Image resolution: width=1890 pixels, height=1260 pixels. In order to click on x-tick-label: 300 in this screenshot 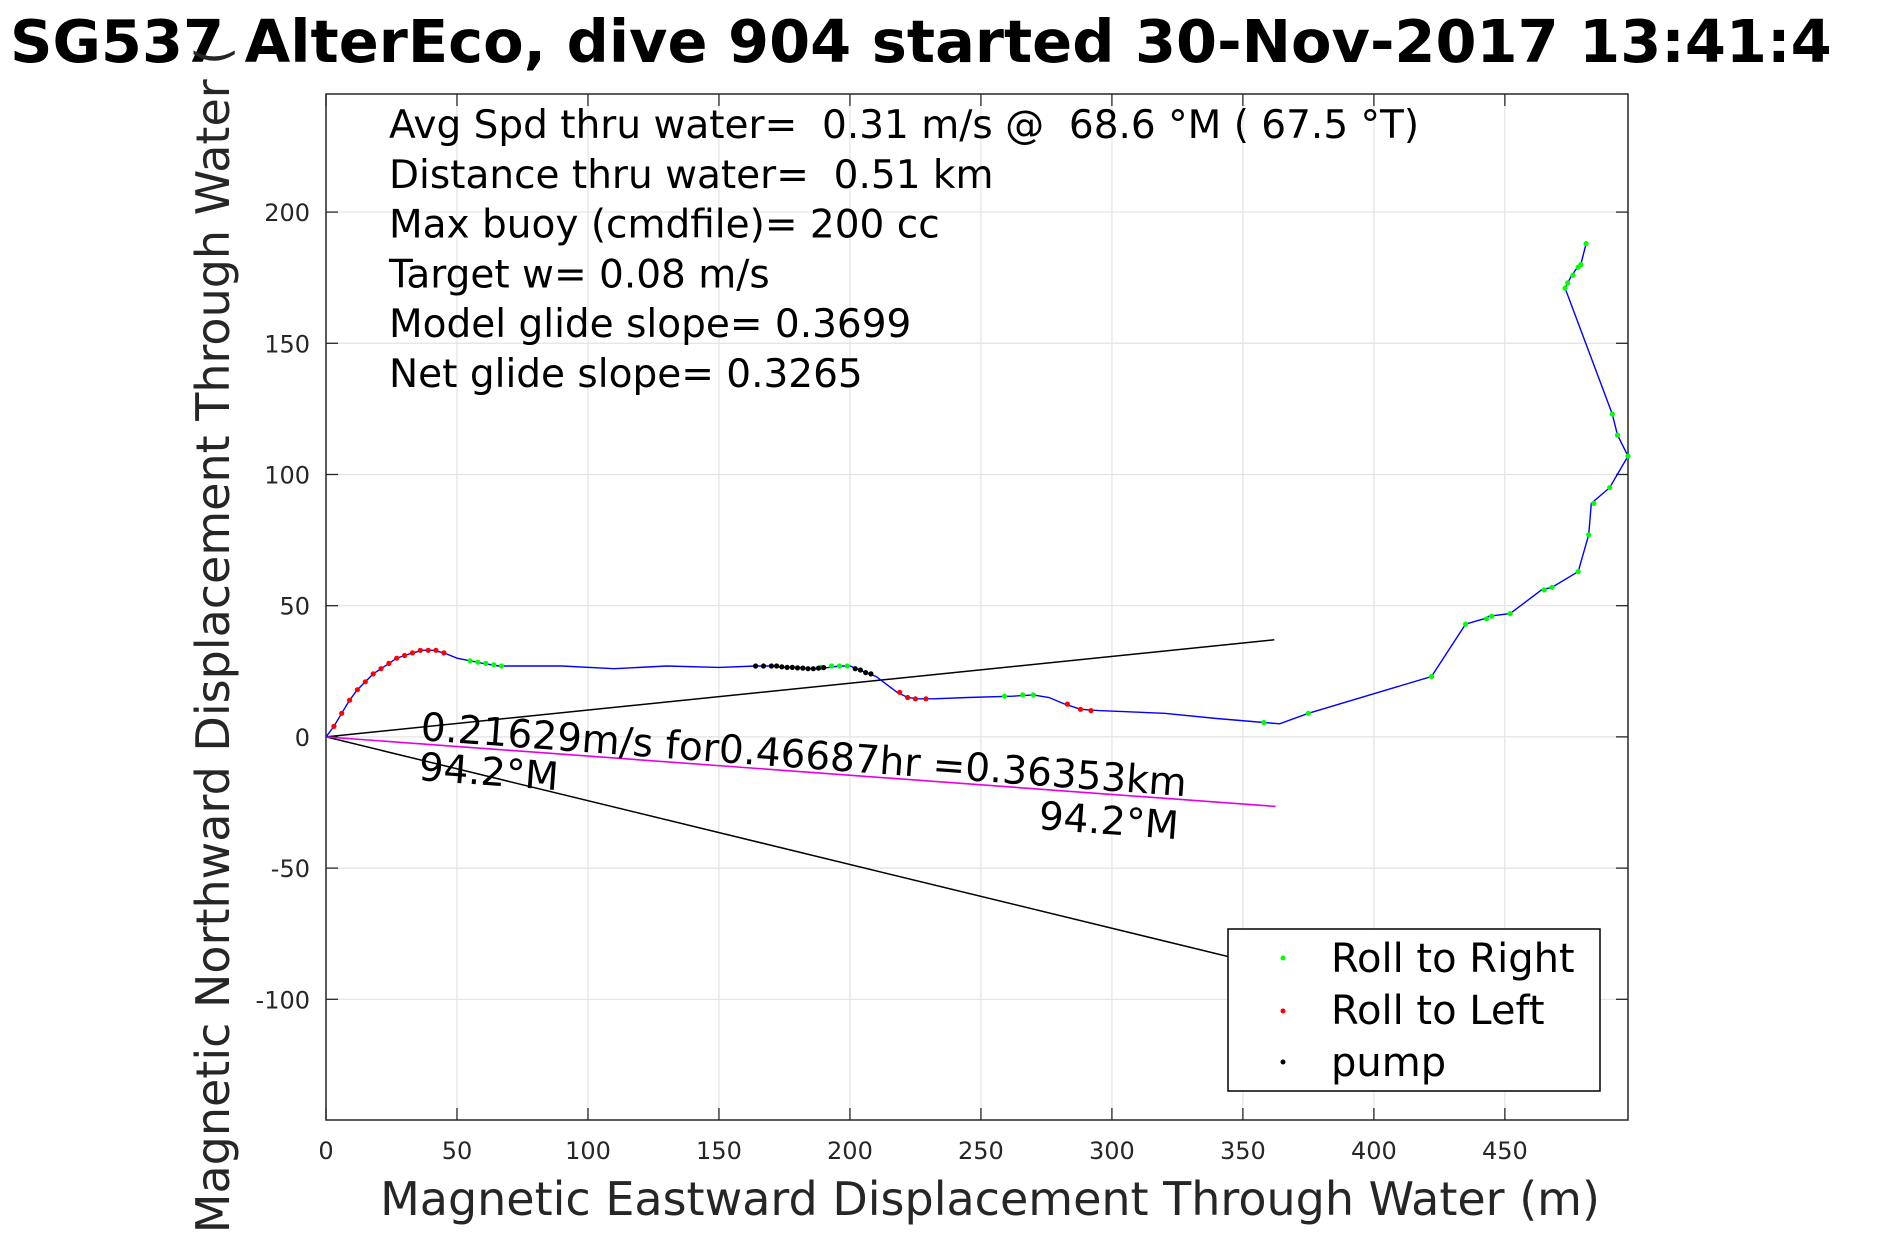, I will do `click(1112, 1151)`.